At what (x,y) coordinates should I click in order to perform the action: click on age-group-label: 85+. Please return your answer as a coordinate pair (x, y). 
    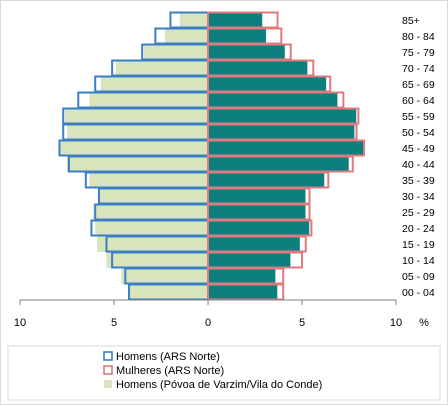
    Looking at the image, I should click on (411, 21).